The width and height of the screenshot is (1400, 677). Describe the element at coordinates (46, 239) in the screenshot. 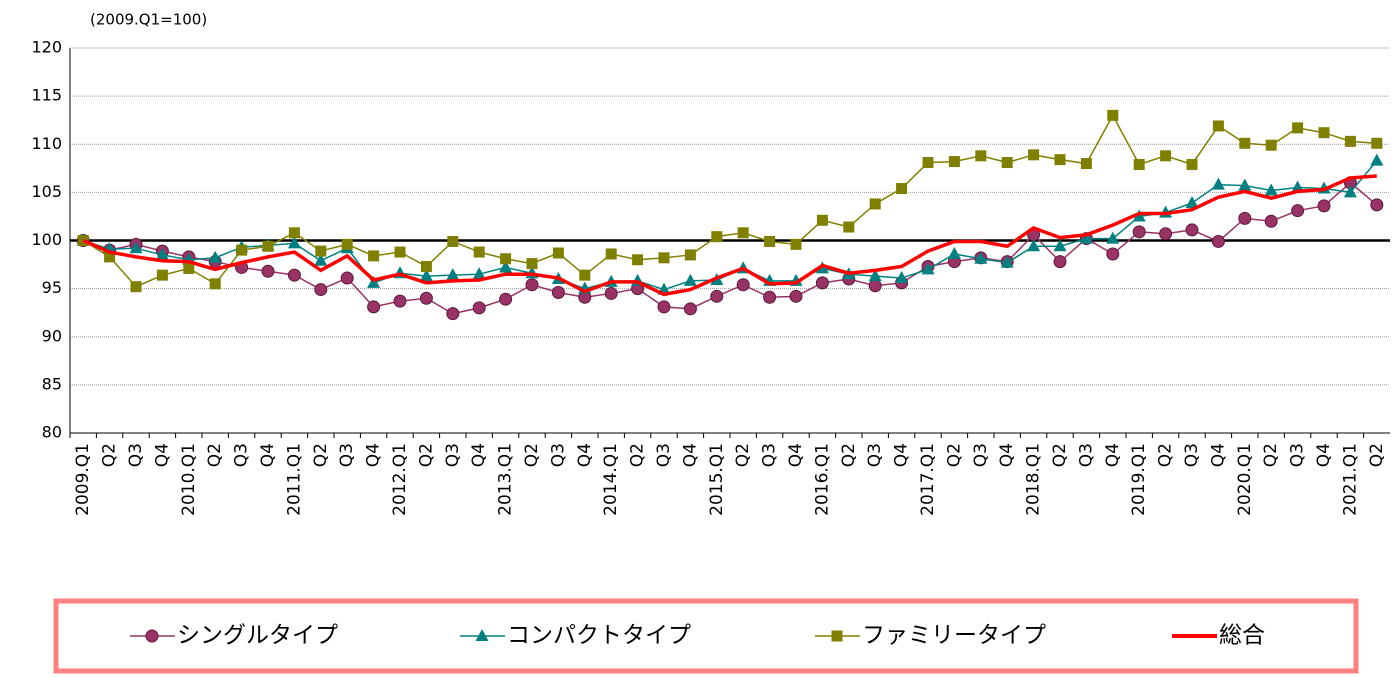

I see `y-tick-label: 100` at that location.